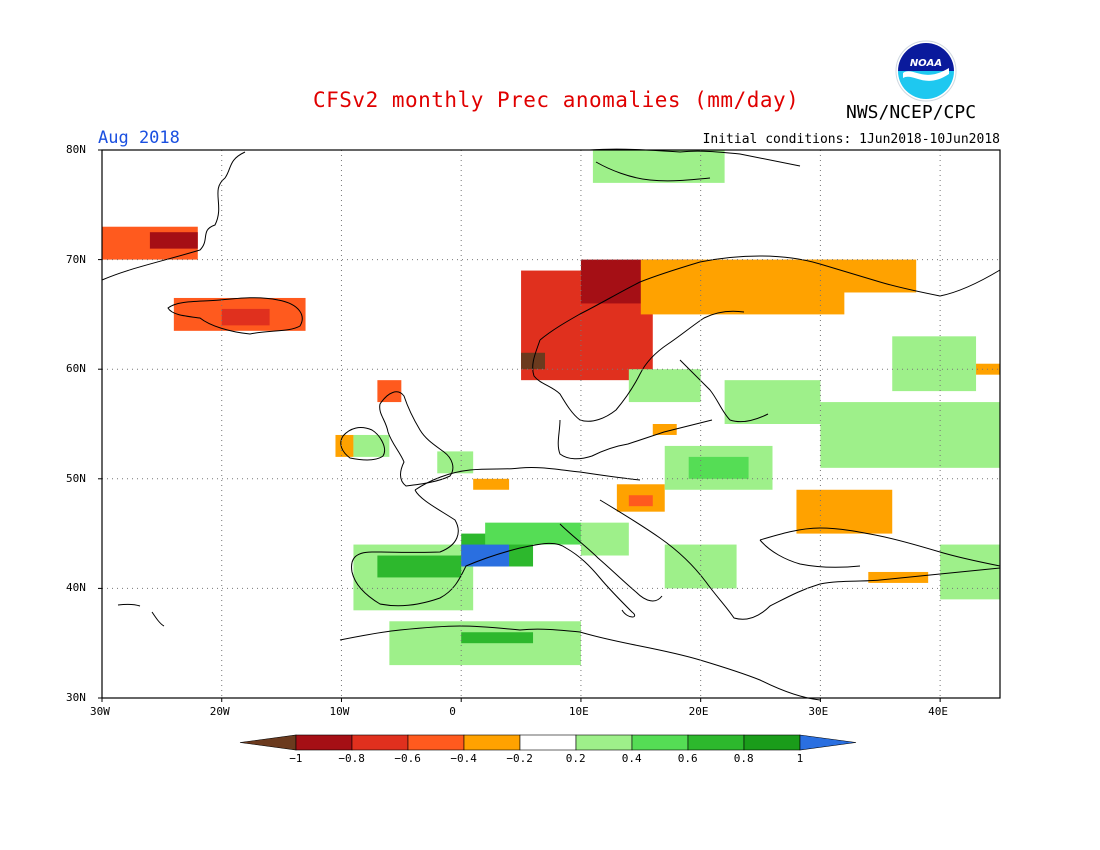 Image resolution: width=1100 pixels, height=850 pixels. What do you see at coordinates (575, 758) in the screenshot?
I see `colorbar-label: 0.2` at bounding box center [575, 758].